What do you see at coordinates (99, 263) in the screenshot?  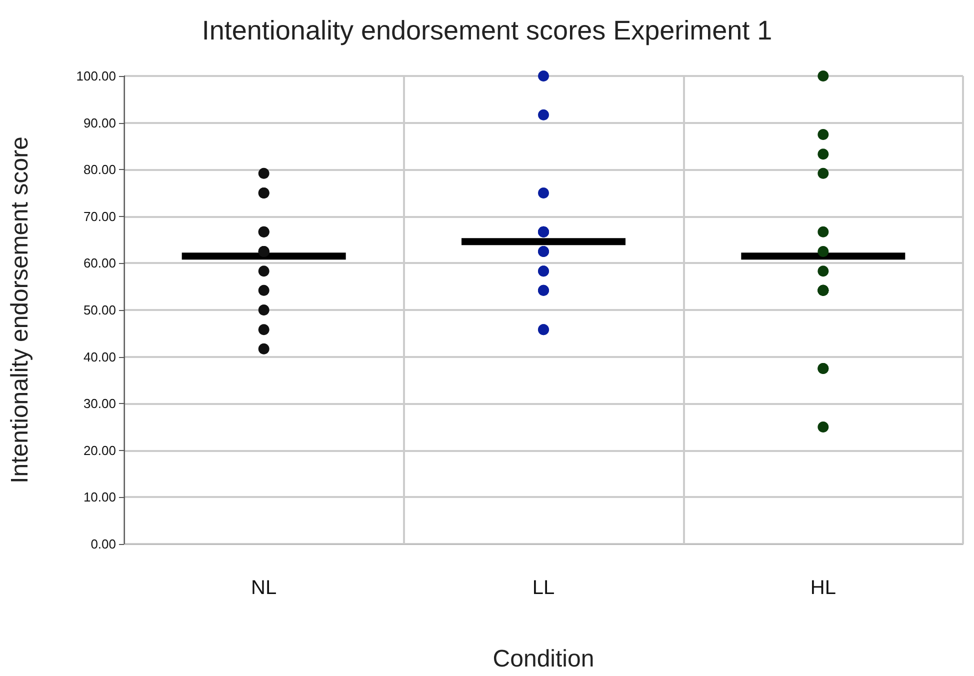 I see `y-tick-label: 60.00` at bounding box center [99, 263].